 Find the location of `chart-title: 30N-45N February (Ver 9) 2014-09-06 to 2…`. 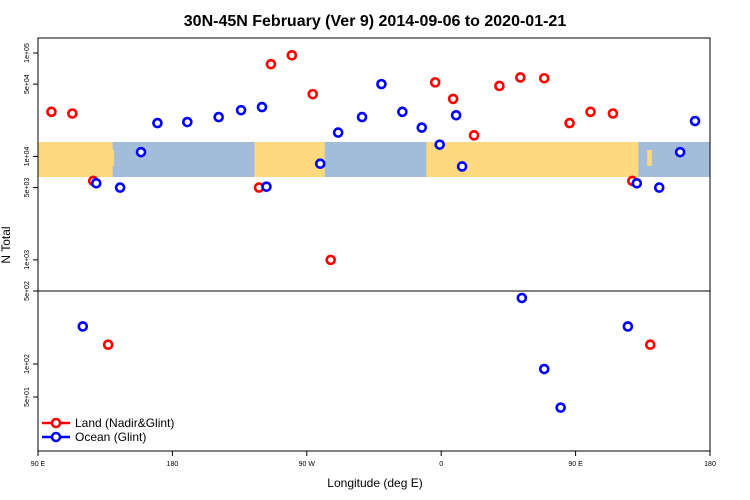

chart-title: 30N-45N February (Ver 9) 2014-09-06 to 2… is located at coordinates (375, 21).